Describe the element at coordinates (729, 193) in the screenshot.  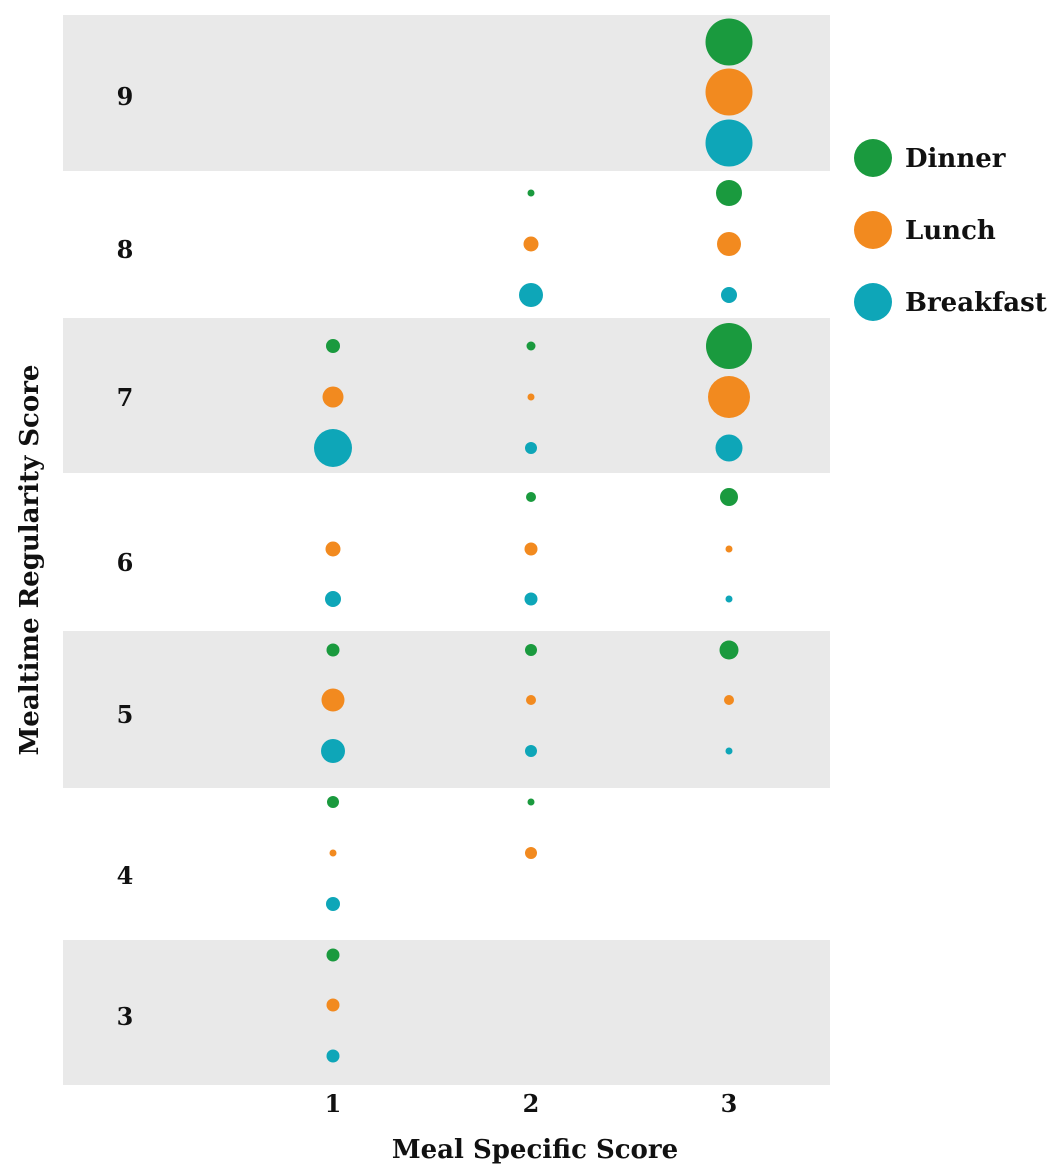
I see `dinner-point-x3-y8` at that location.